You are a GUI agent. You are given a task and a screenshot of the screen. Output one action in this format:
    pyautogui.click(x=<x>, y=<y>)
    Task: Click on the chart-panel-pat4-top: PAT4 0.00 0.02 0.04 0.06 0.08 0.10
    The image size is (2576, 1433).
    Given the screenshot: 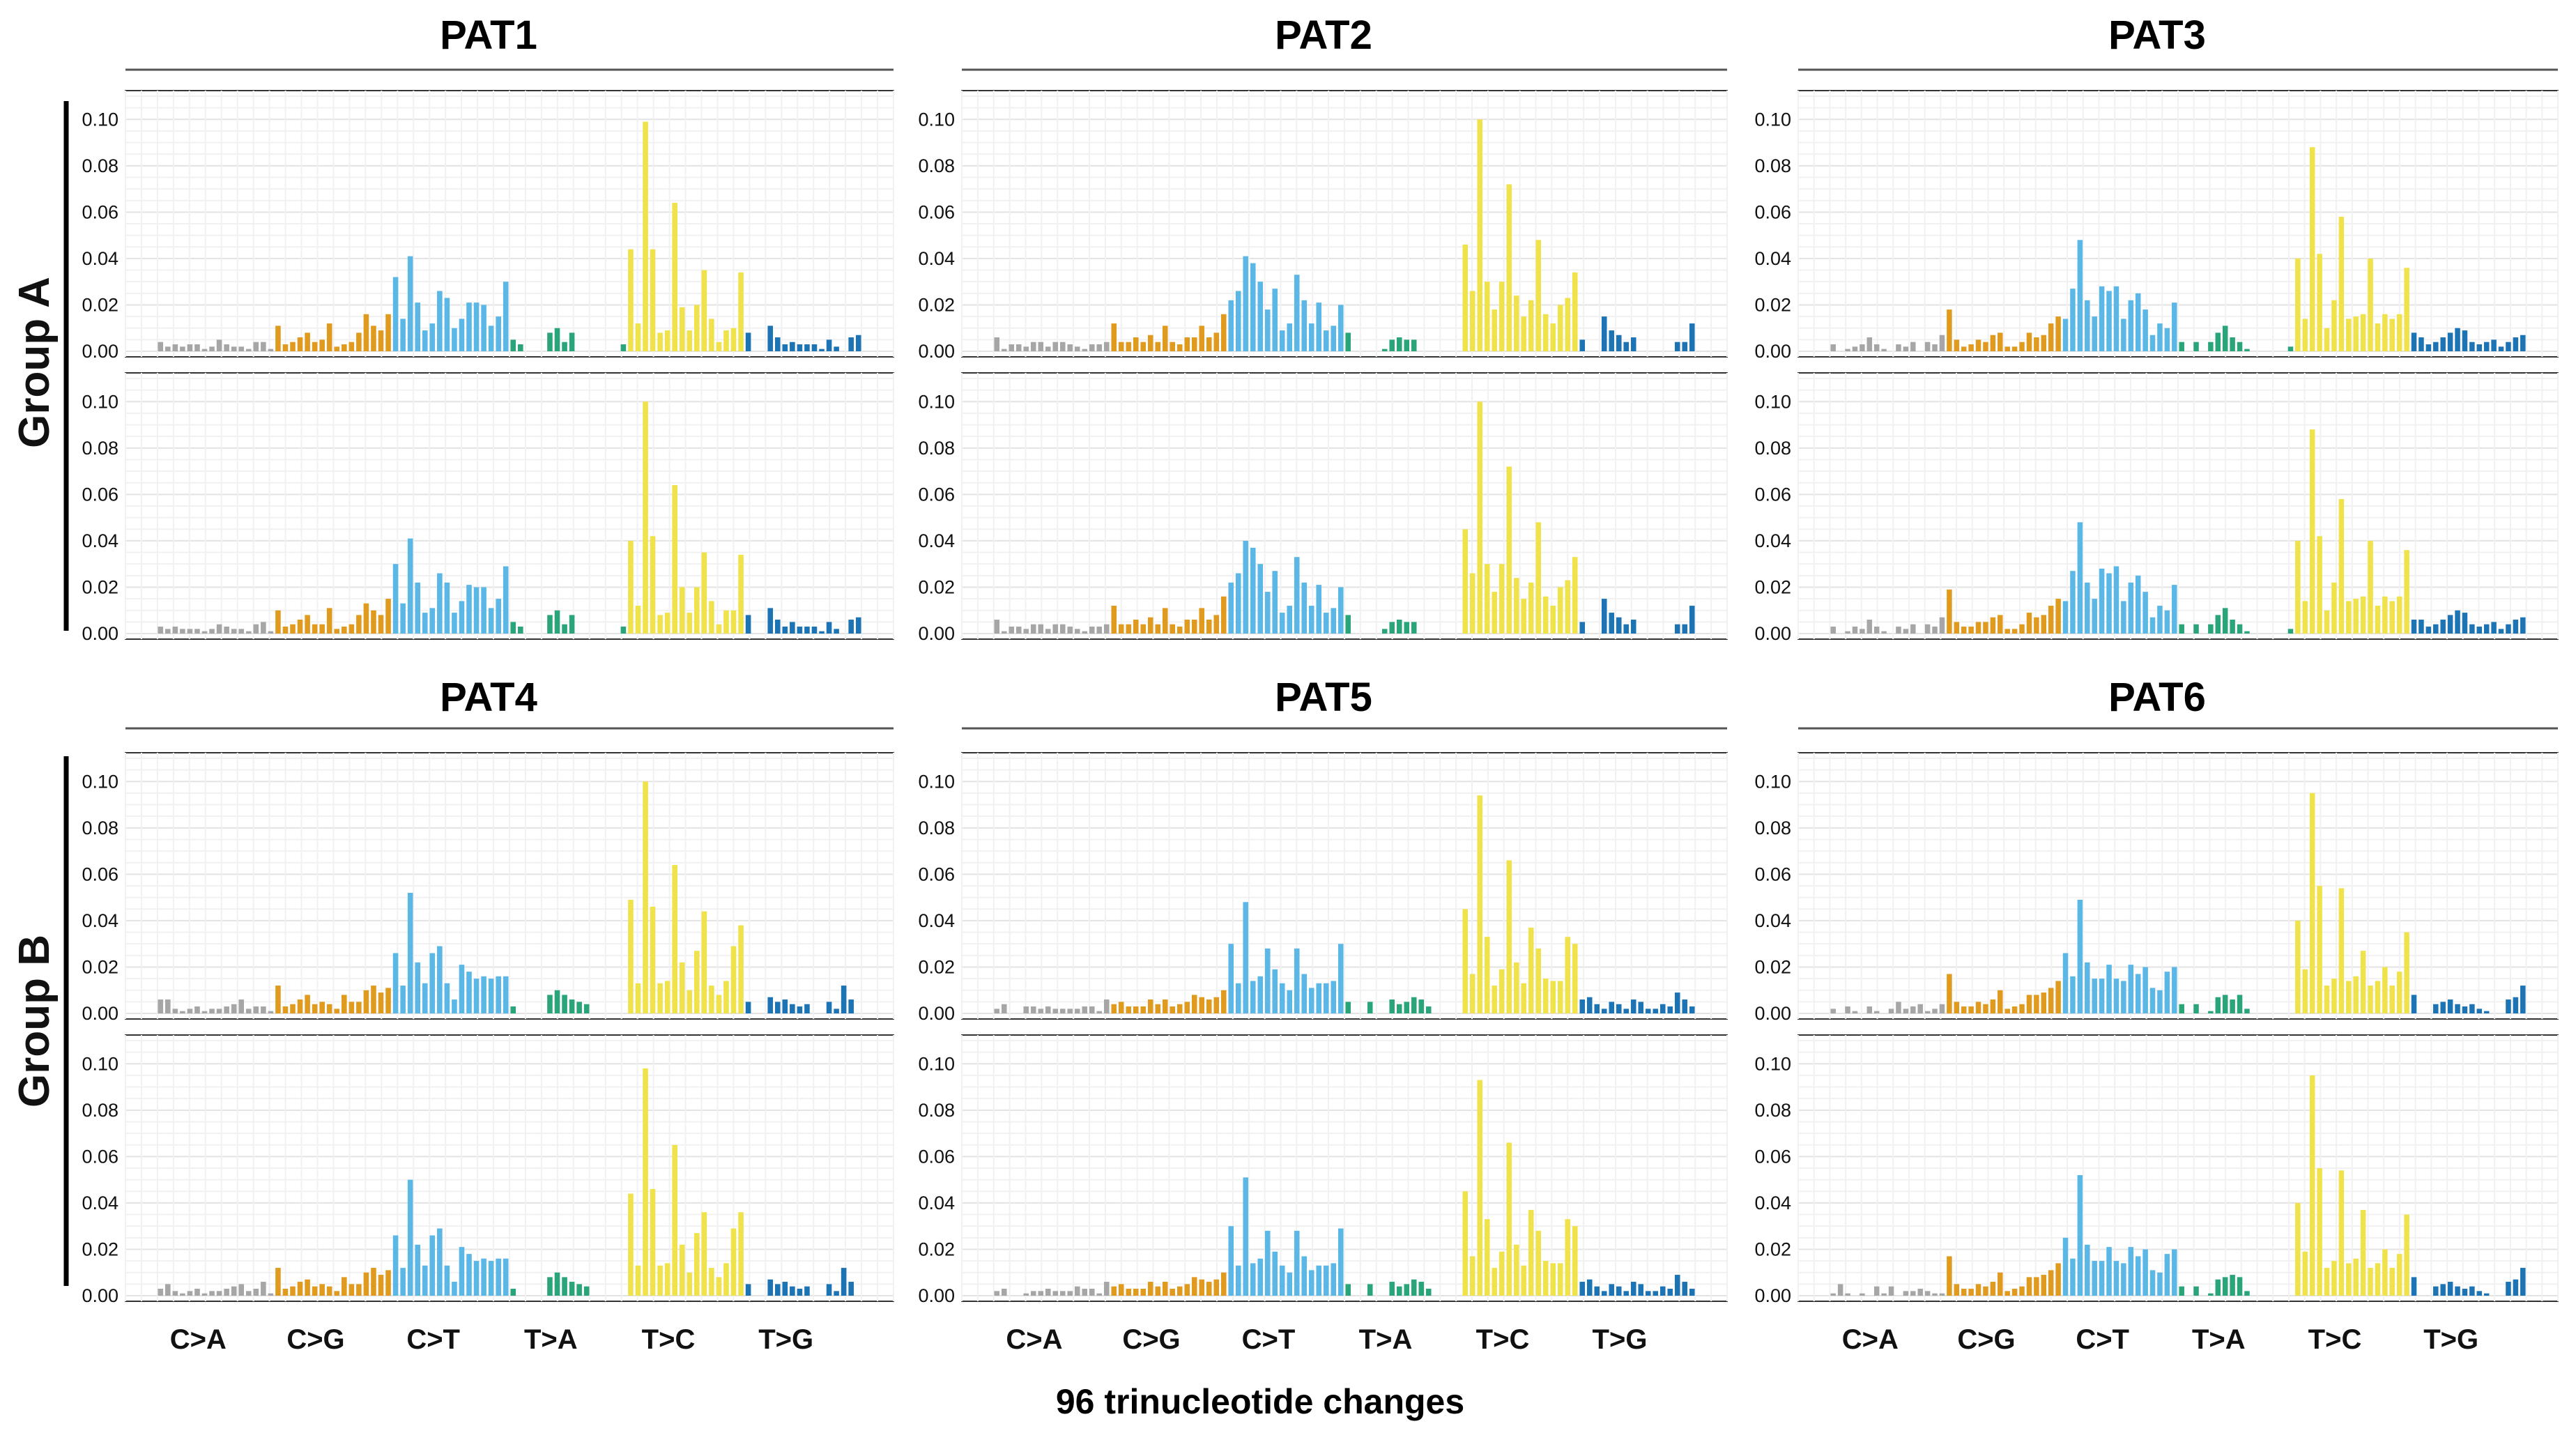 What is the action you would take?
    pyautogui.click(x=488, y=849)
    